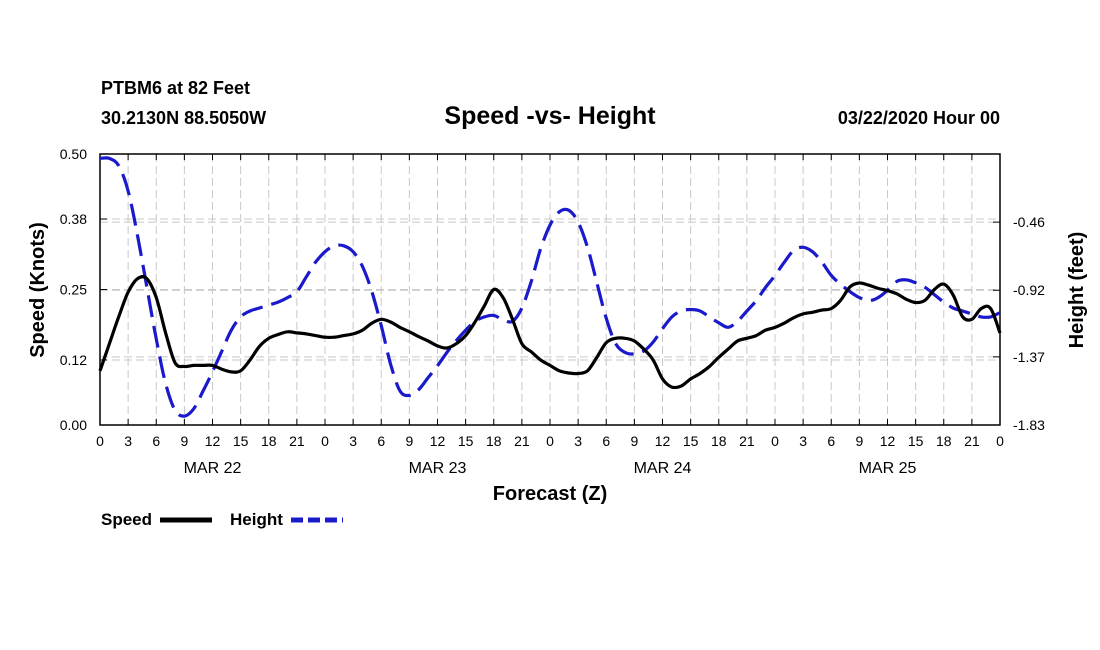 The width and height of the screenshot is (1100, 650). I want to click on forecast-run-label: 03/22/2020 Hour 00, so click(919, 118).